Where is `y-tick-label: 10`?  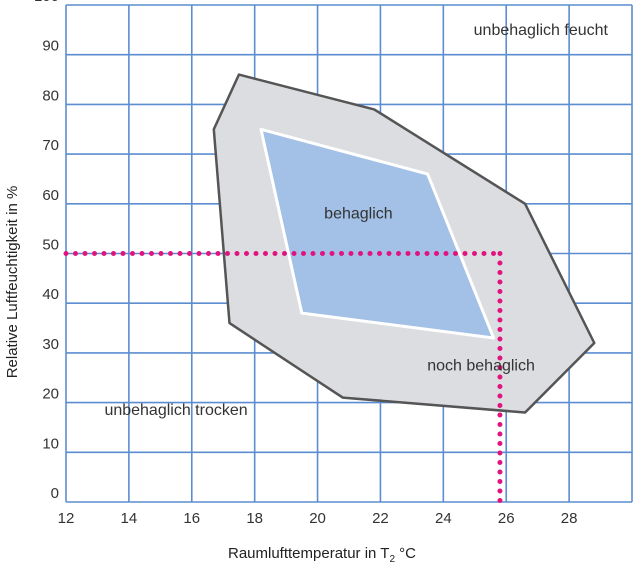
y-tick-label: 10 is located at coordinates (50, 443).